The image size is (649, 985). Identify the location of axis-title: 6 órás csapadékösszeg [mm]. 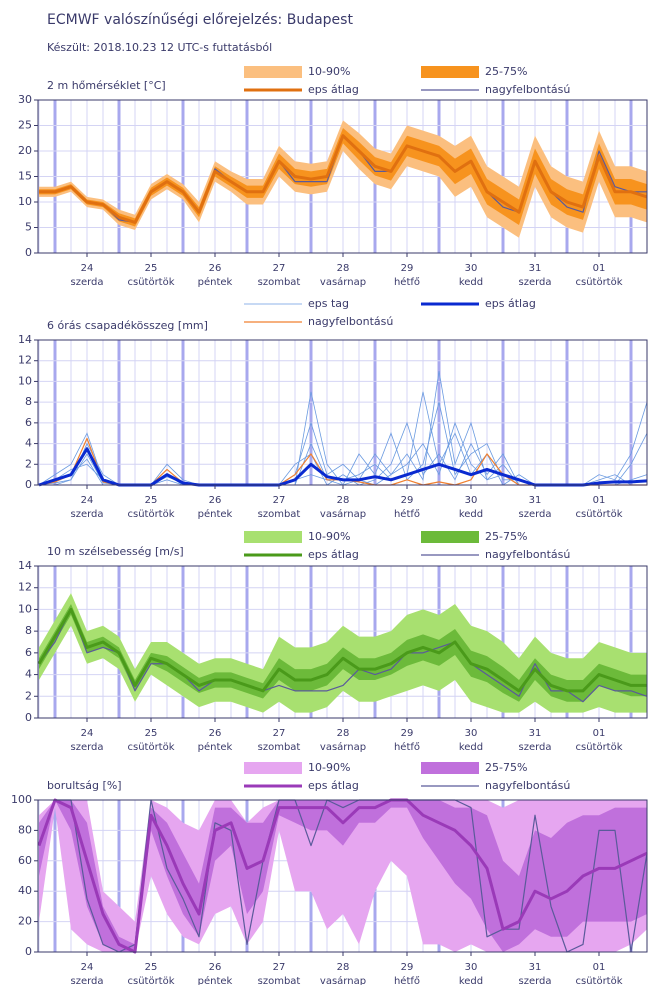
(127, 325).